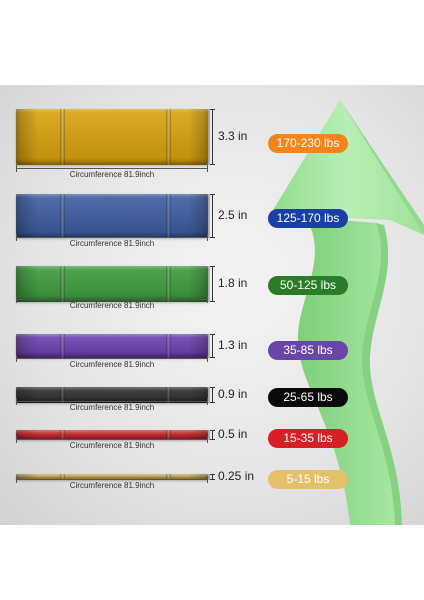 Image resolution: width=424 pixels, height=600 pixels. What do you see at coordinates (308, 479) in the screenshot?
I see `resistance-badge: 5-15 lbs` at bounding box center [308, 479].